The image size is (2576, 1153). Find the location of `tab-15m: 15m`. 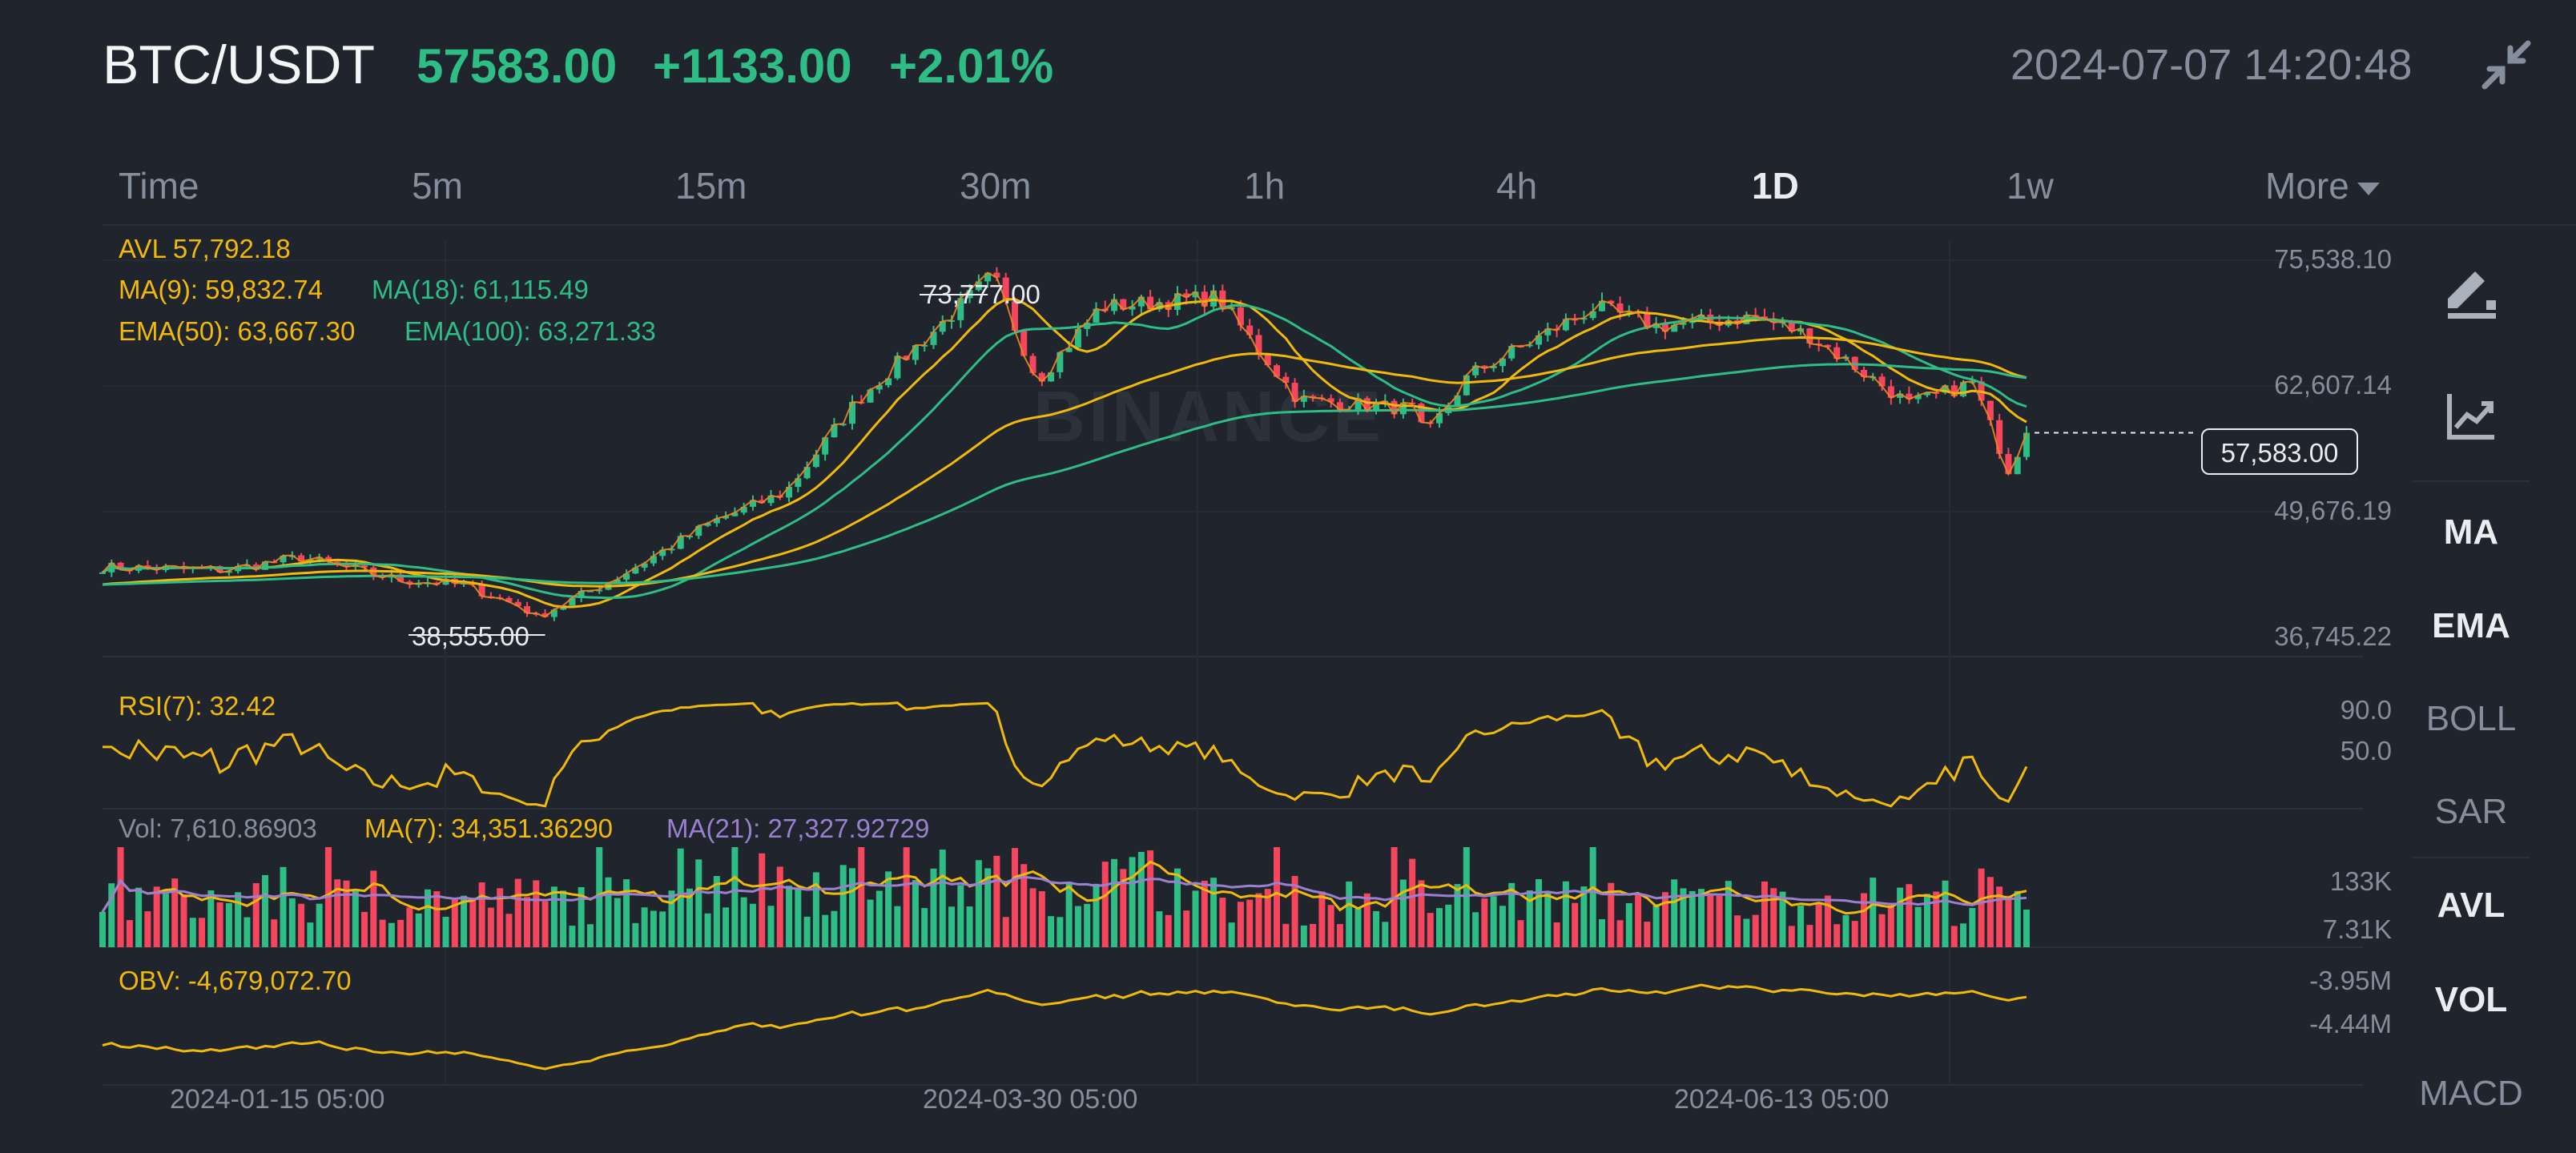

tab-15m: 15m is located at coordinates (711, 186).